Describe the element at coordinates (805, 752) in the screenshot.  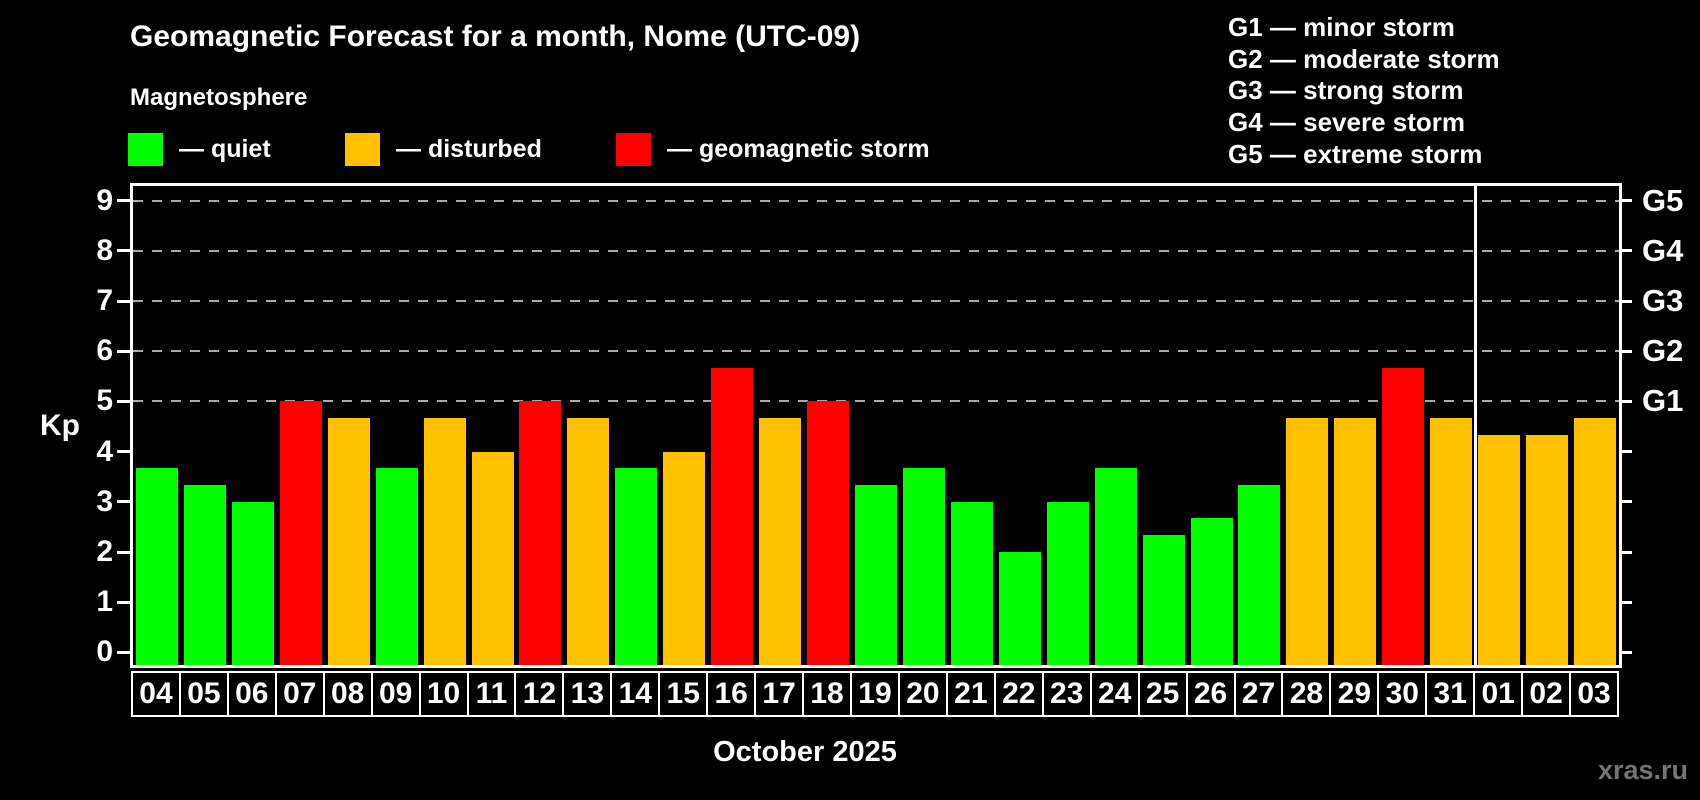
I see `x-axis-title: October 2025` at that location.